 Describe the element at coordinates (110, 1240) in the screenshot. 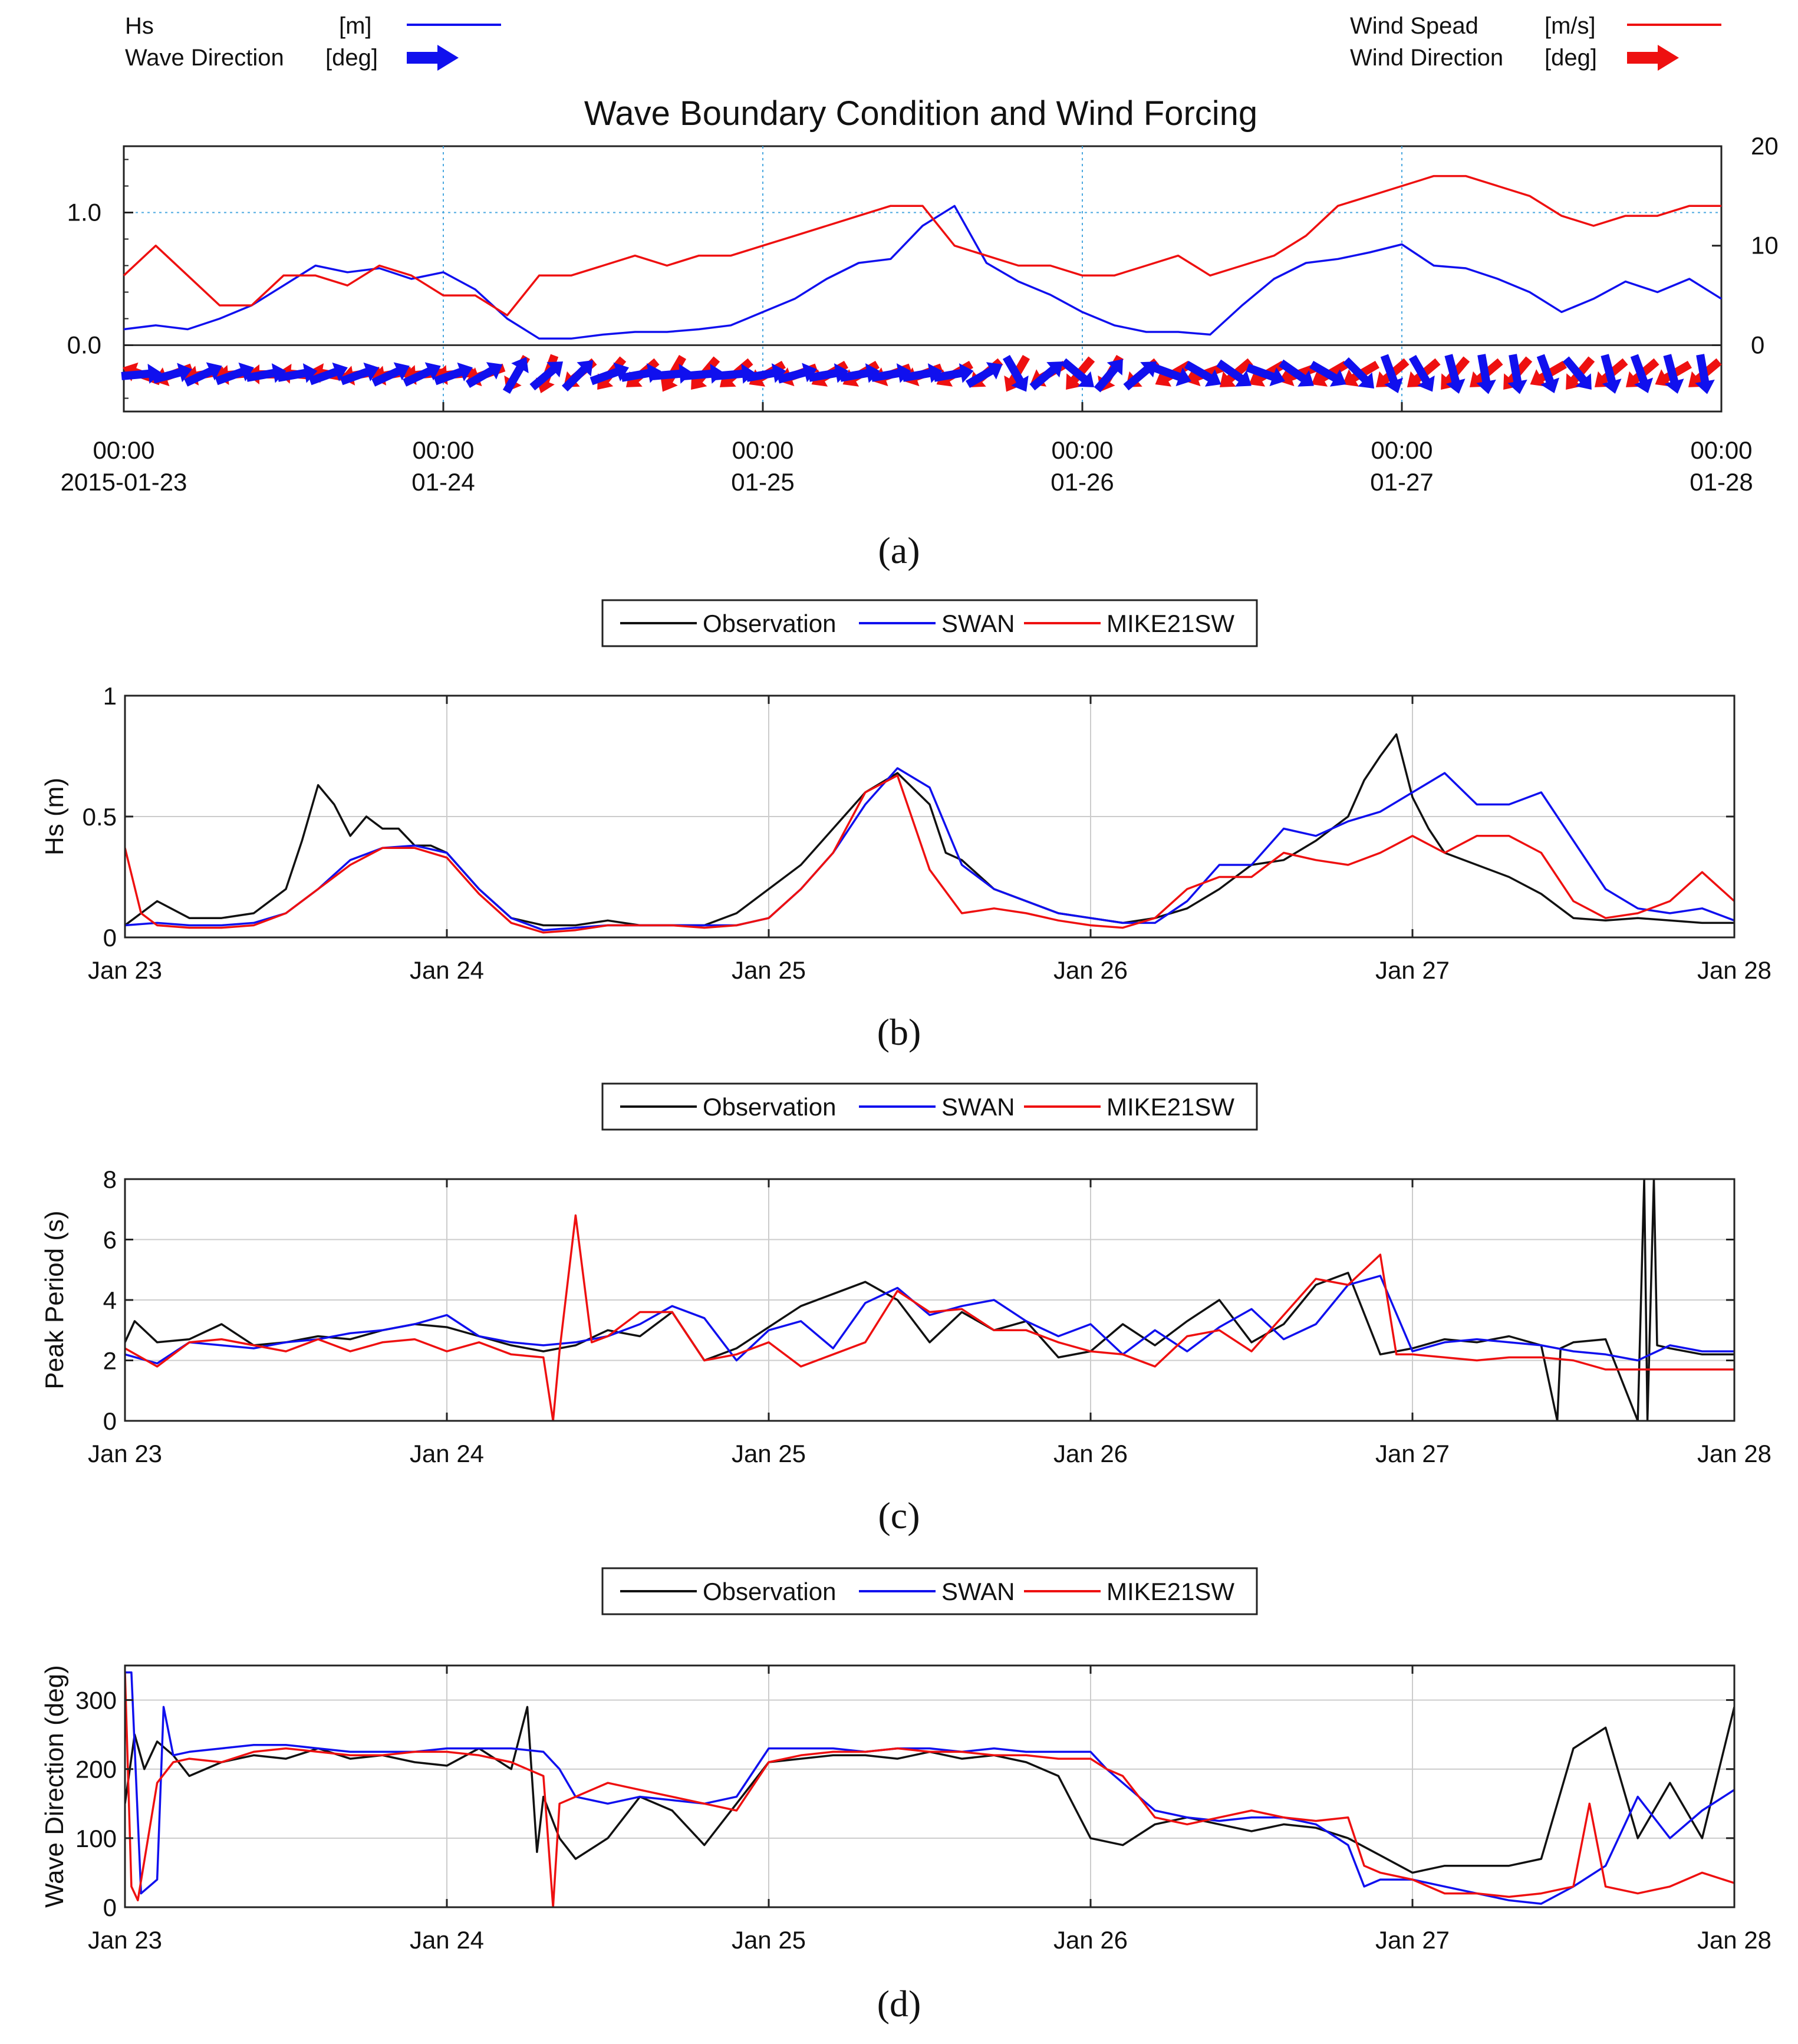

I see `ytick-label: 6` at that location.